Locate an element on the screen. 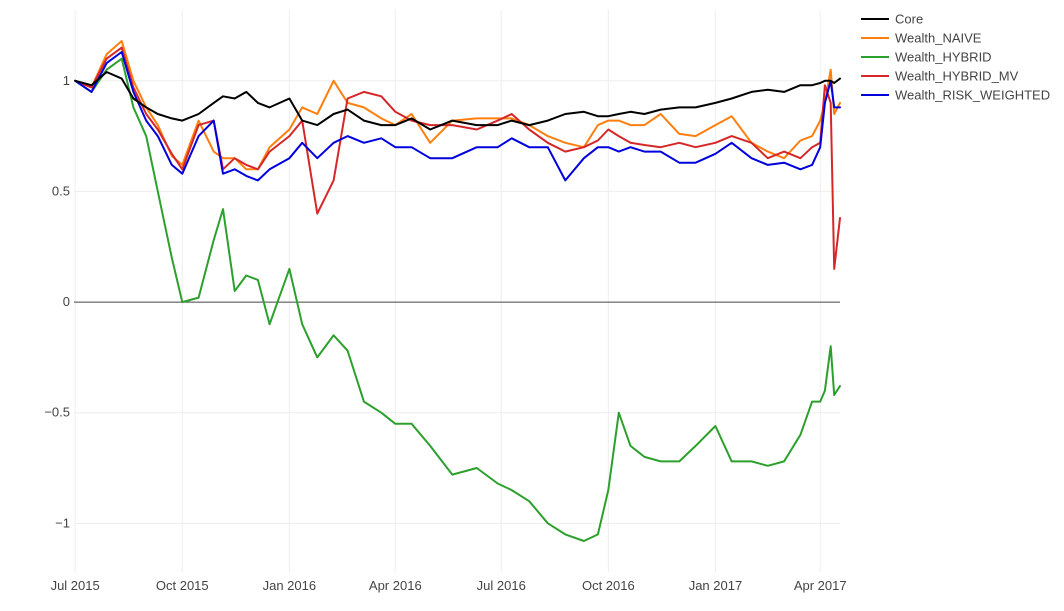 The width and height of the screenshot is (1064, 611). legend-label: Wealth_NAIVE is located at coordinates (938, 38).